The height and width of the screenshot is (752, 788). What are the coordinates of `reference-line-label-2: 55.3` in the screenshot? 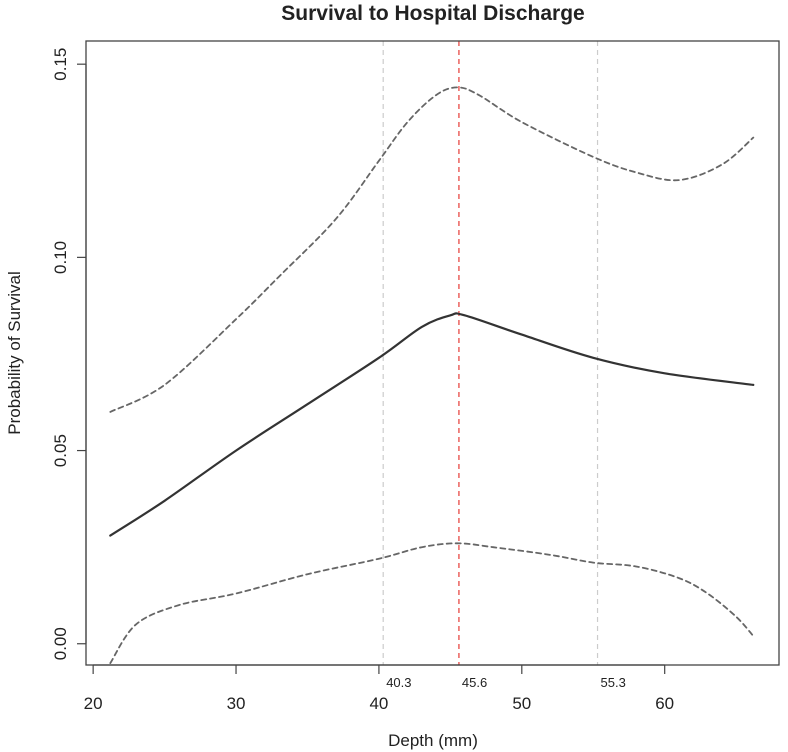 It's located at (613, 682).